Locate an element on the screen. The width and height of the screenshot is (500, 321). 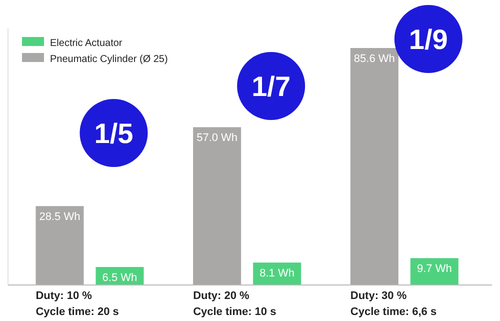
circle-badge: 1/9 is located at coordinates (428, 39).